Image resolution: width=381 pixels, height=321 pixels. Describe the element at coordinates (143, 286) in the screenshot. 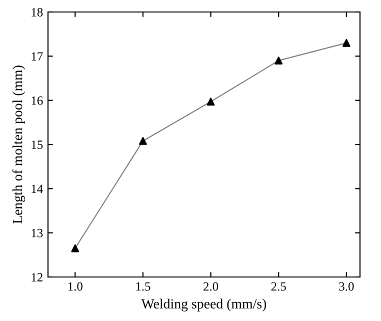

I see `x-tick-label: 1.5` at that location.